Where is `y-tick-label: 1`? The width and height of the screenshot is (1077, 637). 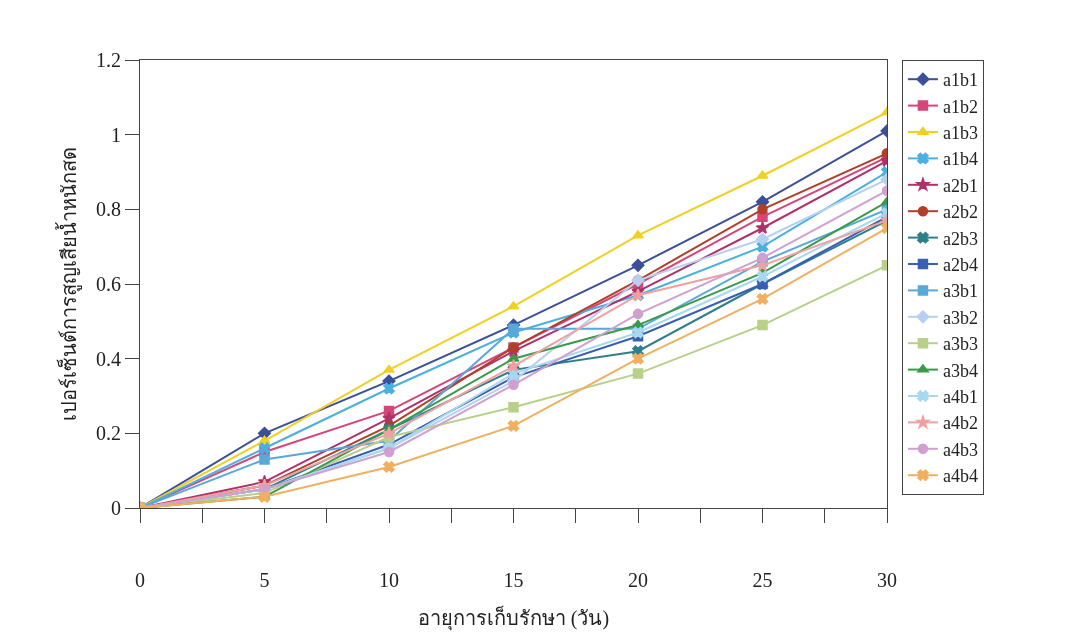
y-tick-label: 1 is located at coordinates (116, 134).